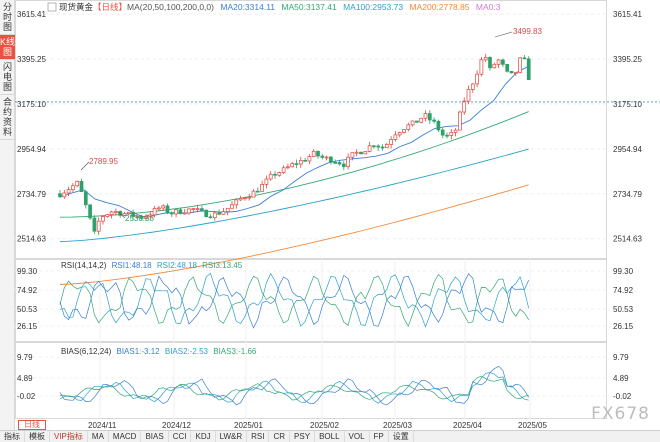 Image resolution: width=660 pixels, height=442 pixels. What do you see at coordinates (132, 265) in the screenshot?
I see `legend-rsi1: RSI1:48.18` at bounding box center [132, 265].